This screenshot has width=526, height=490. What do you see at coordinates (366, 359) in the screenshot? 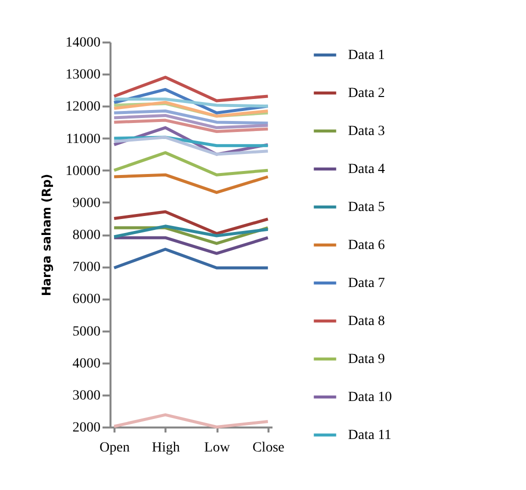
I see `legend-label: Data 9` at bounding box center [366, 359].